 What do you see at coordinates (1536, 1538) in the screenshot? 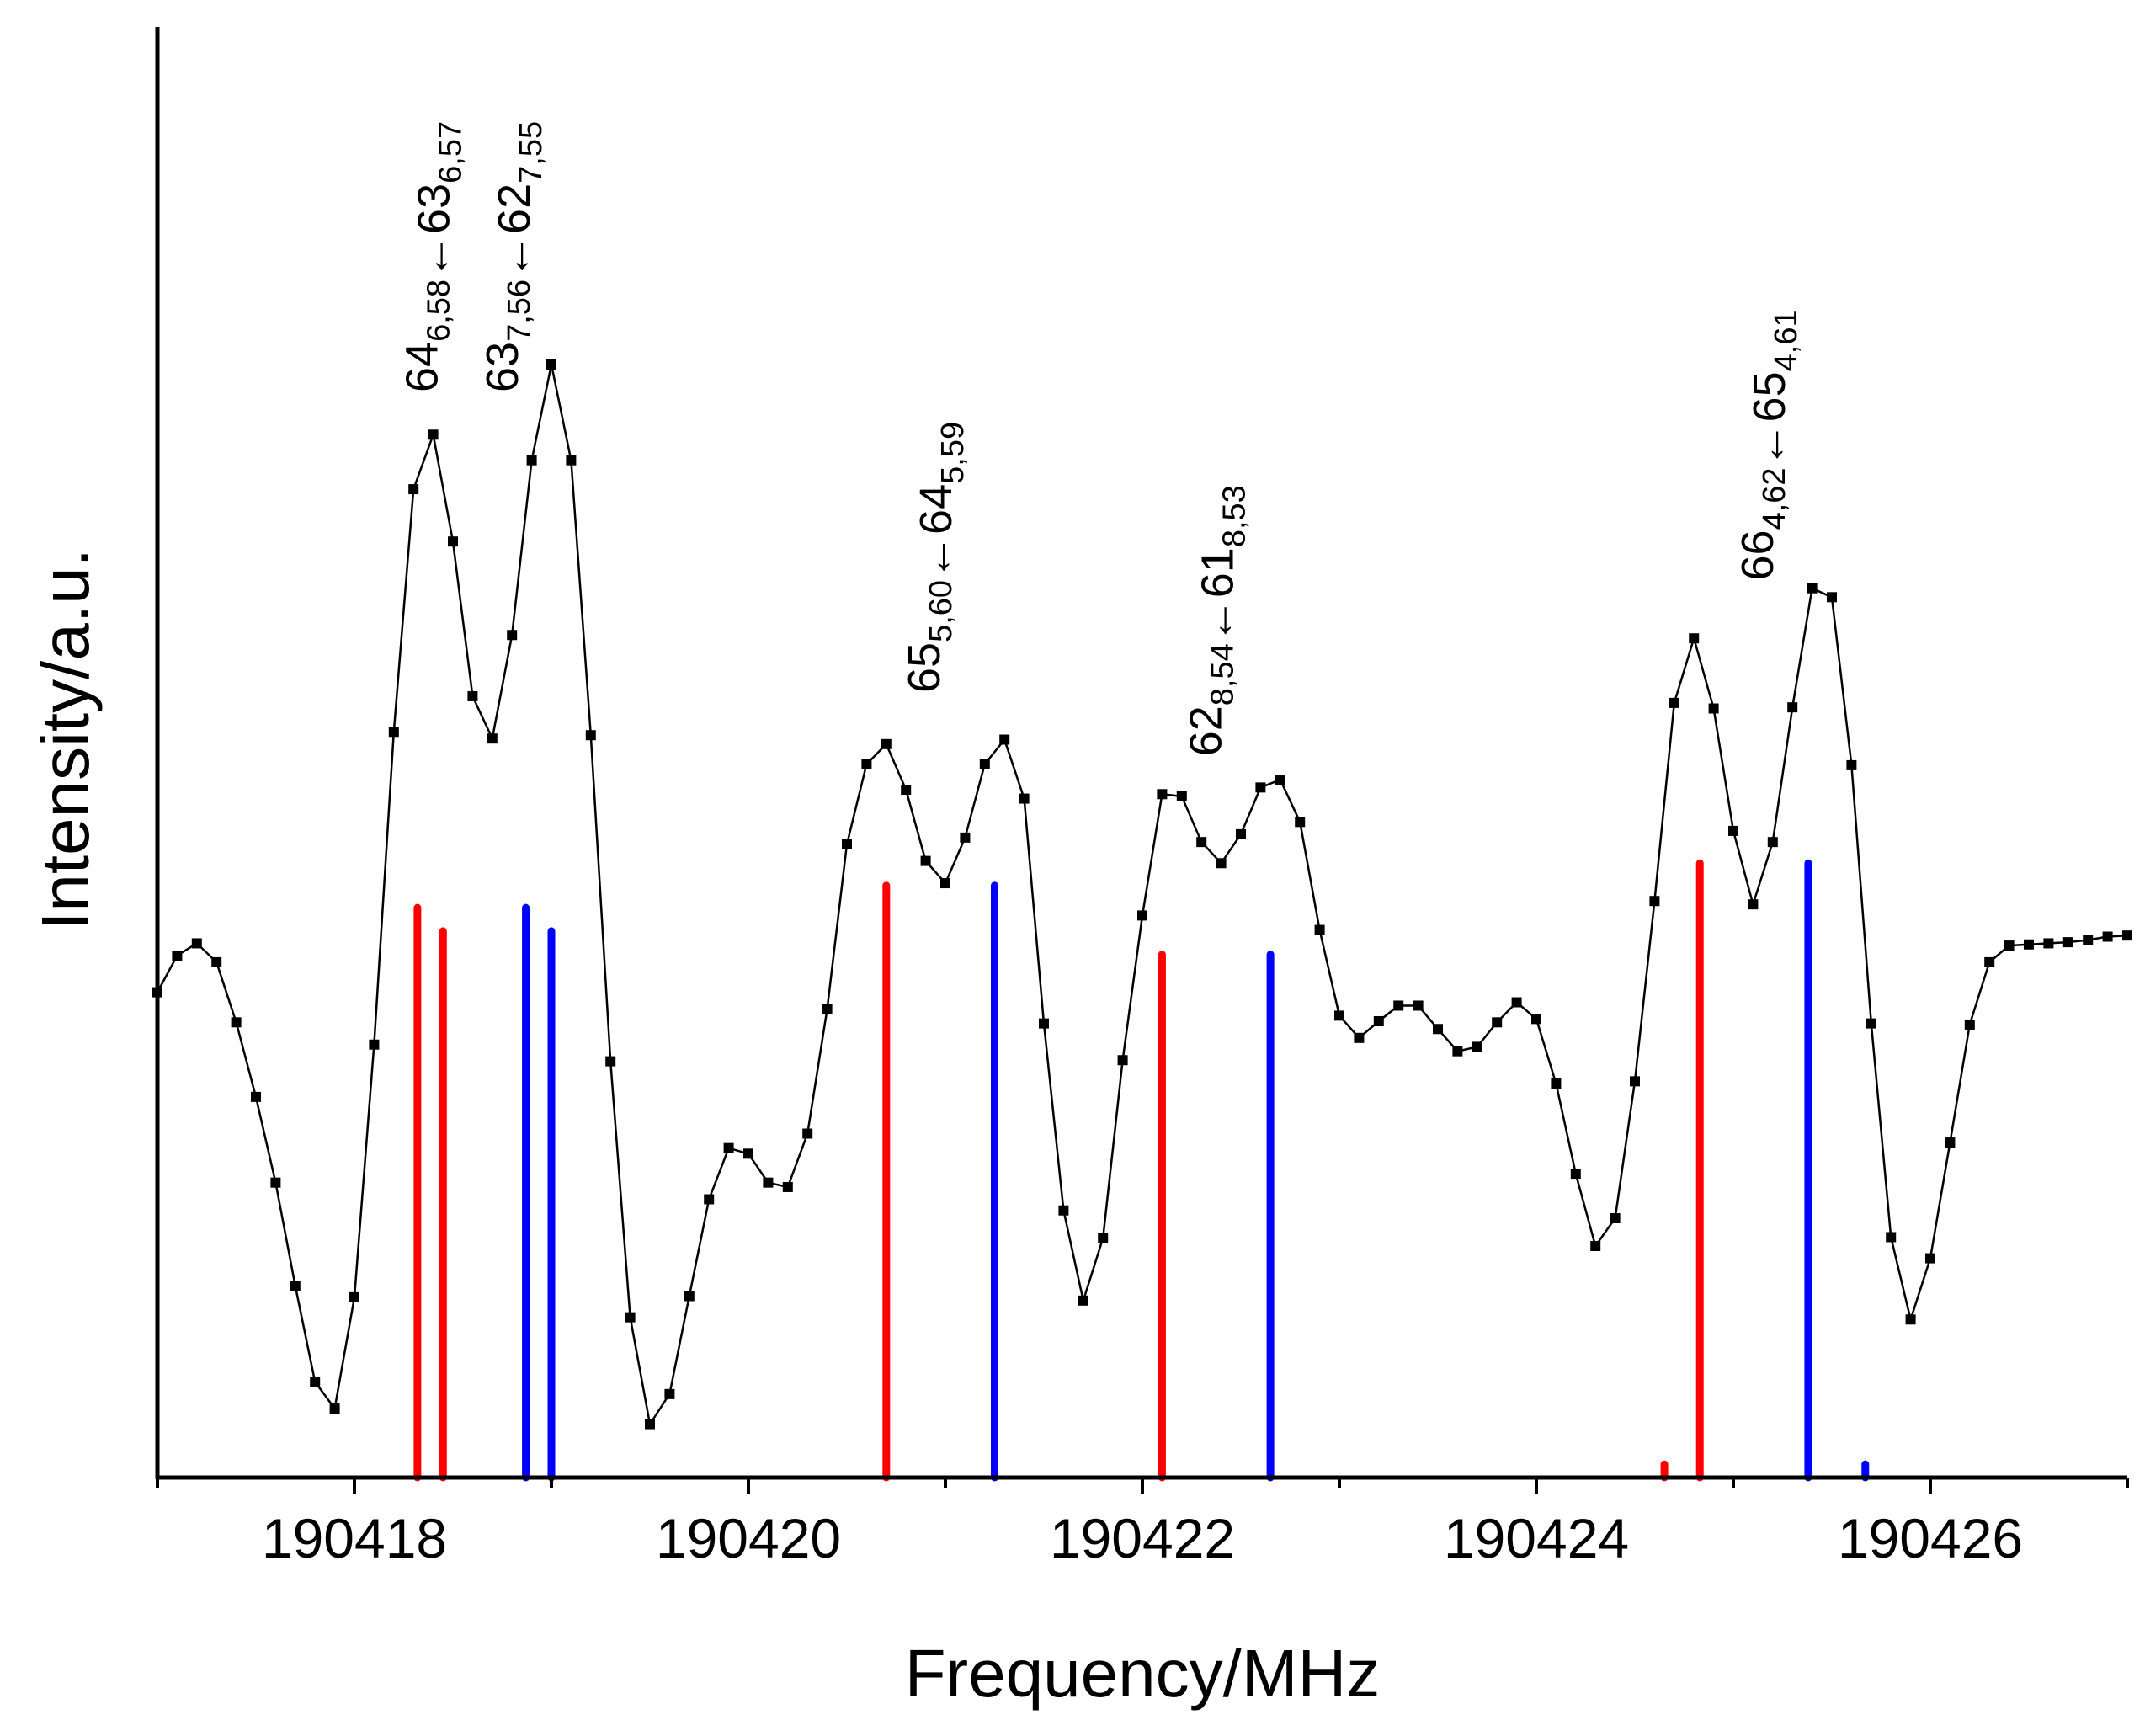
I see `x-tick-label: 190424` at bounding box center [1536, 1538].